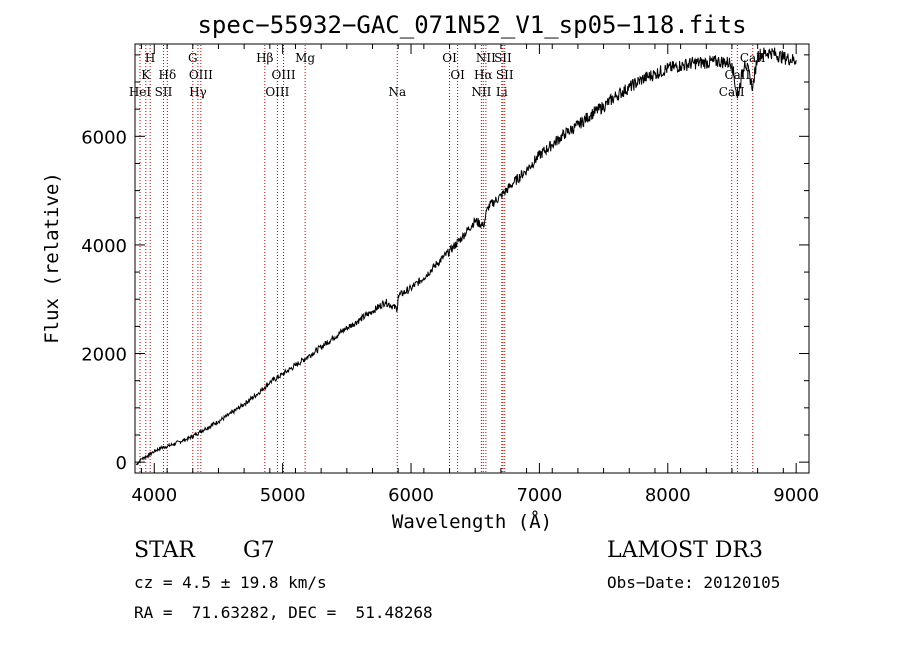  Describe the element at coordinates (277, 92) in the screenshot. I see `marker-label-9: OIII` at that location.